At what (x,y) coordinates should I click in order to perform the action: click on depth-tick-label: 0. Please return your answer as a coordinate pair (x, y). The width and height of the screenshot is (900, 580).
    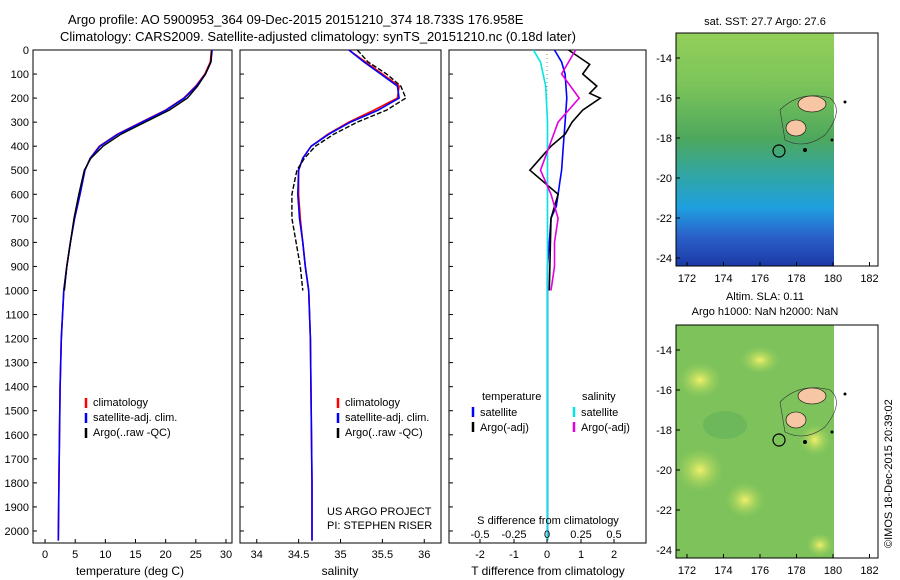
    Looking at the image, I should click on (26, 51).